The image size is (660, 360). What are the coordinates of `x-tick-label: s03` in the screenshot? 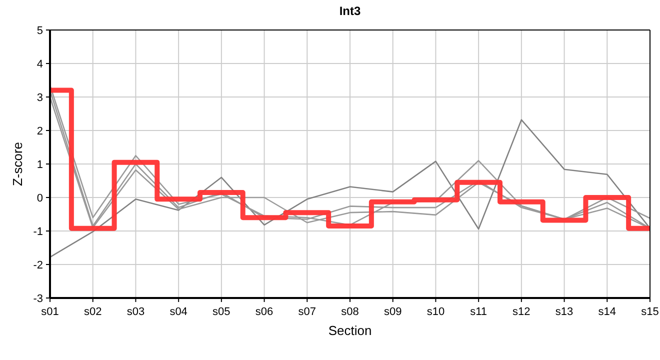 It's located at (135, 312).